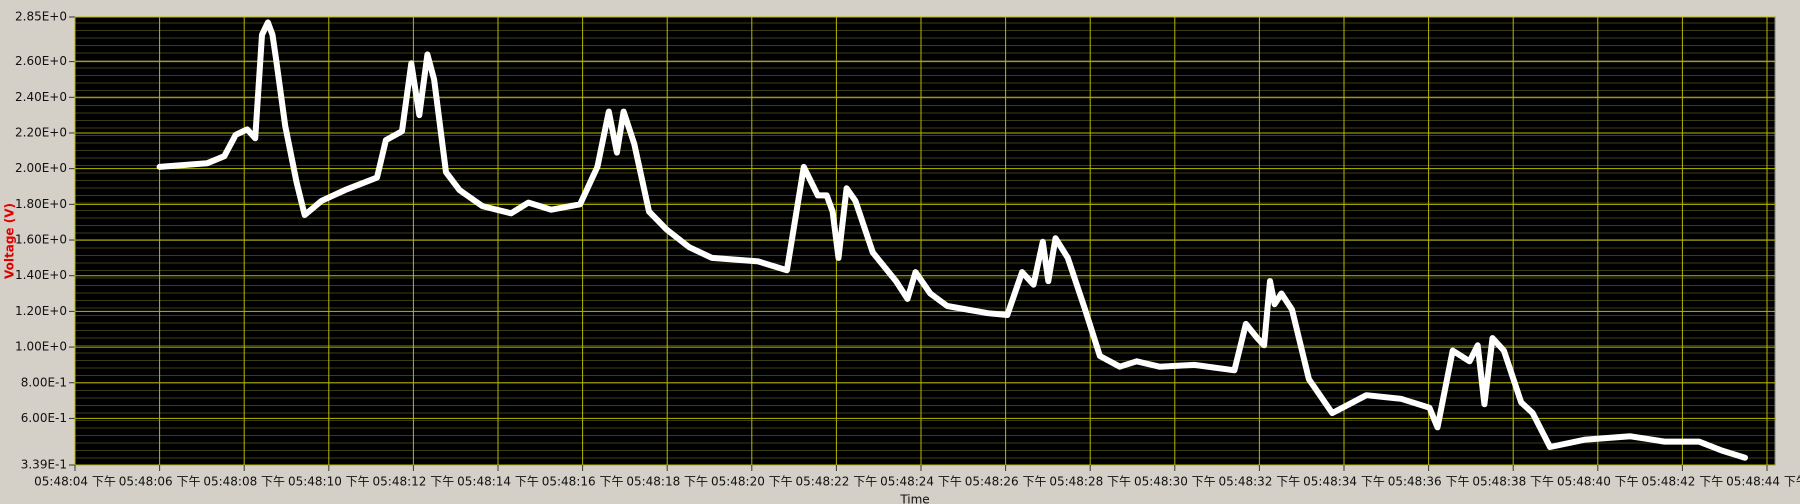  I want to click on x-tick-label: 05:48:30 下午, so click(1175, 482).